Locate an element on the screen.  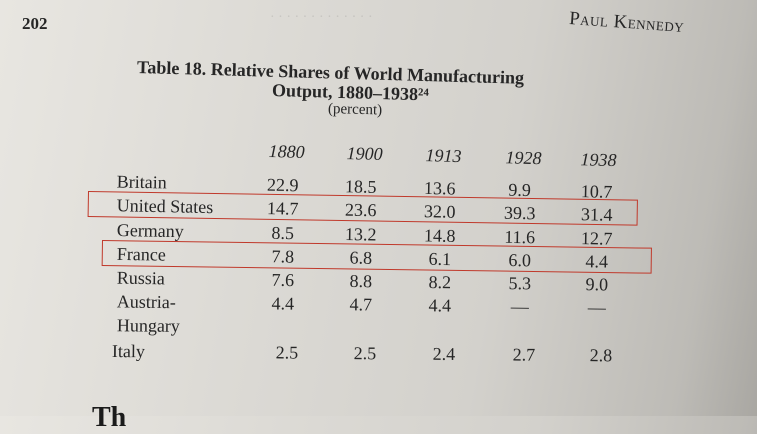
year-header: 1928 is located at coordinates (523, 158).